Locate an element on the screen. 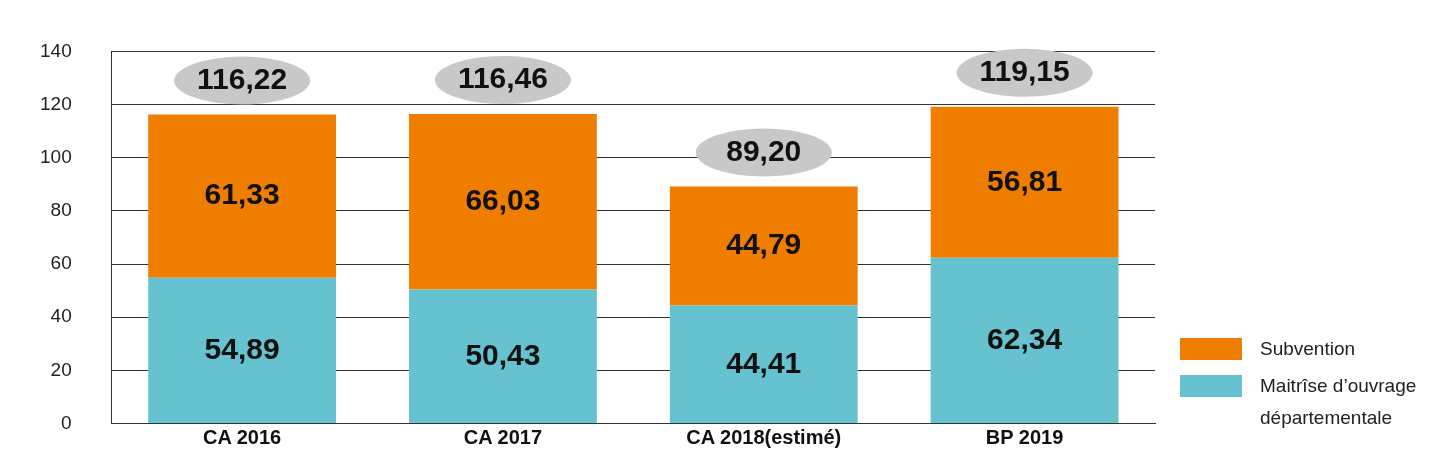 The image size is (1454, 475). x-tick-label: CA 2017 is located at coordinates (503, 437).